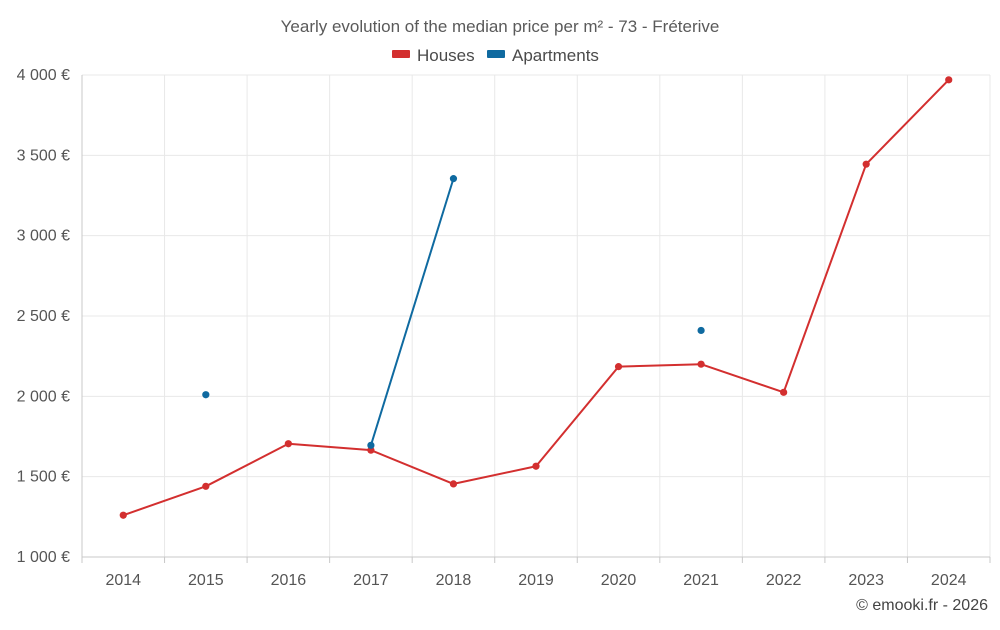  I want to click on legend-item-apartments: Apartments, so click(543, 55).